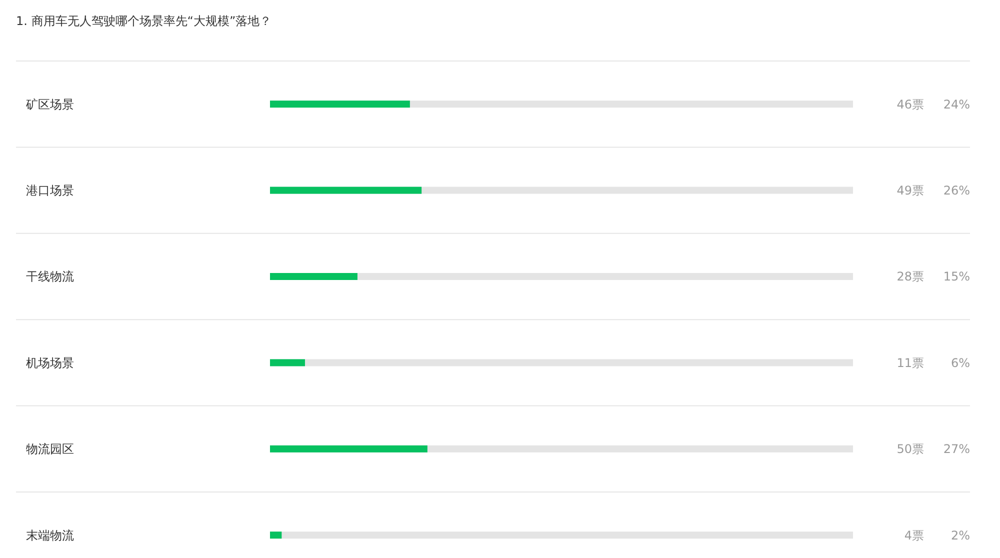 The width and height of the screenshot is (1000, 558). Describe the element at coordinates (50, 449) in the screenshot. I see `y-tick-label: 物流园区` at that location.